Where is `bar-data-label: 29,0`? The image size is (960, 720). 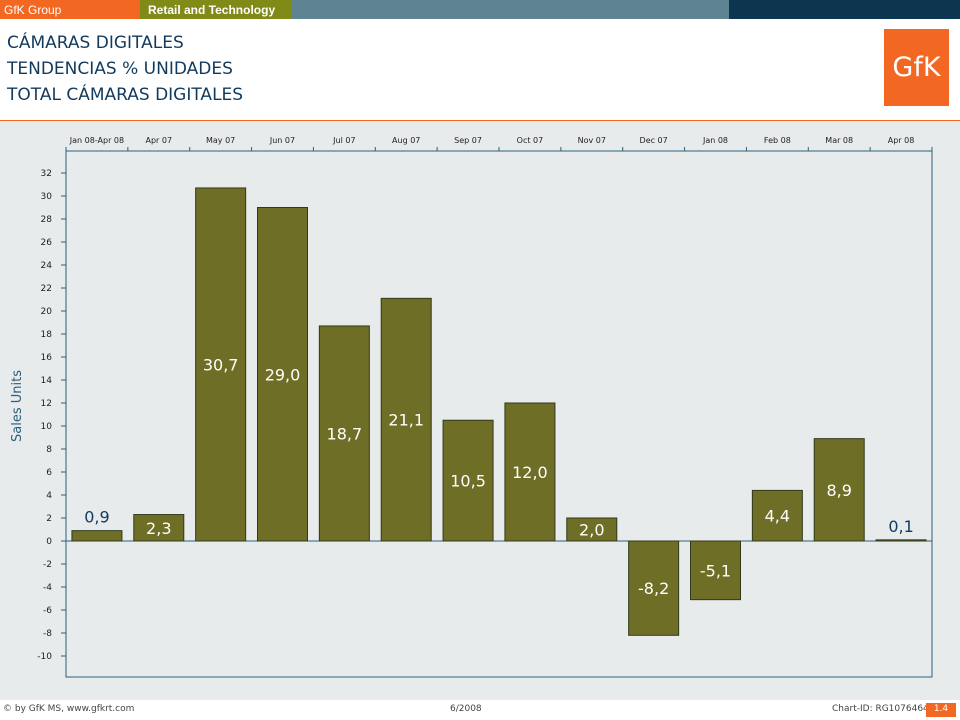 bar-data-label: 29,0 is located at coordinates (283, 374).